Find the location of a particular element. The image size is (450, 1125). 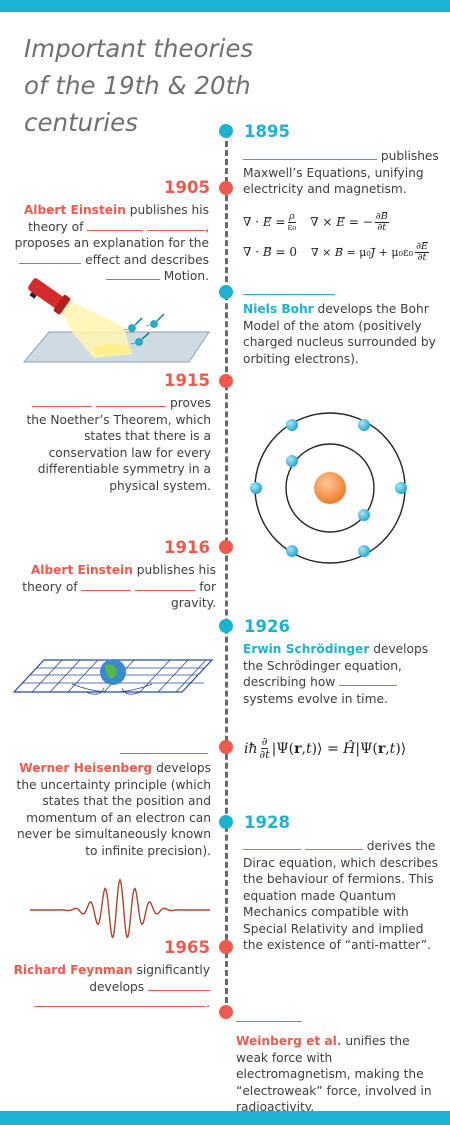

timeline-axis is located at coordinates (226, 572).